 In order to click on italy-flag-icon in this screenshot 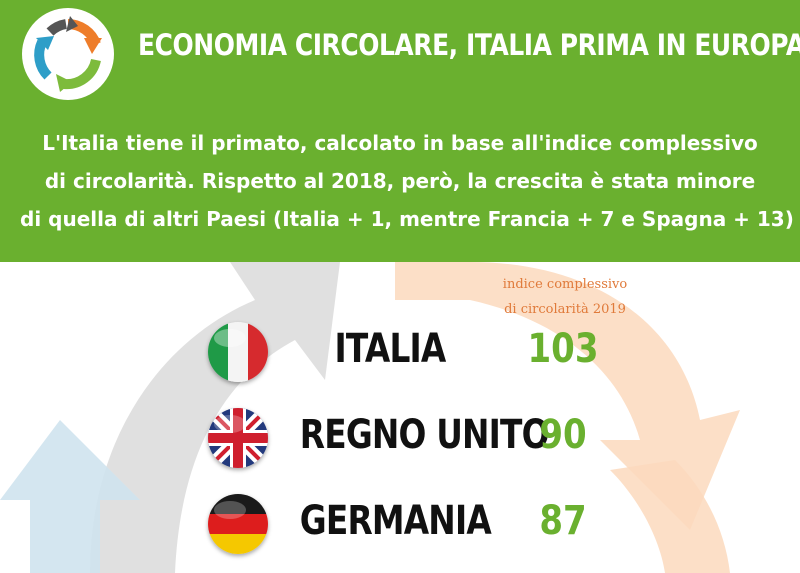, I will do `click(238, 352)`.